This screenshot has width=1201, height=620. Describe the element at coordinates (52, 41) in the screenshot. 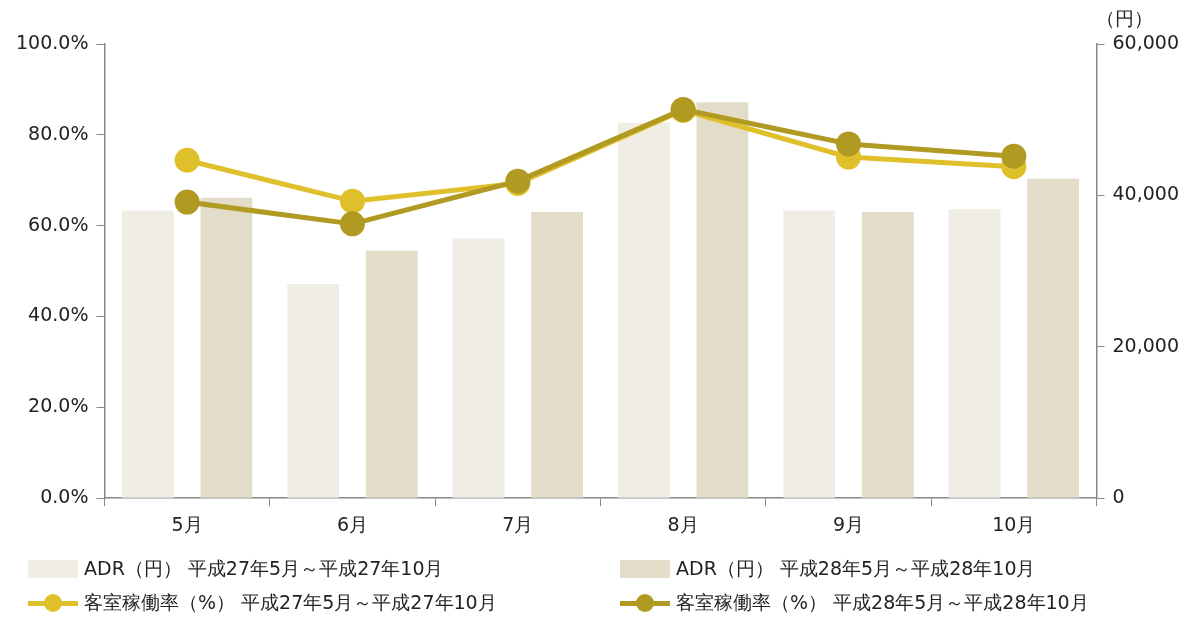

I see `y-tick-label: 100.0%` at that location.